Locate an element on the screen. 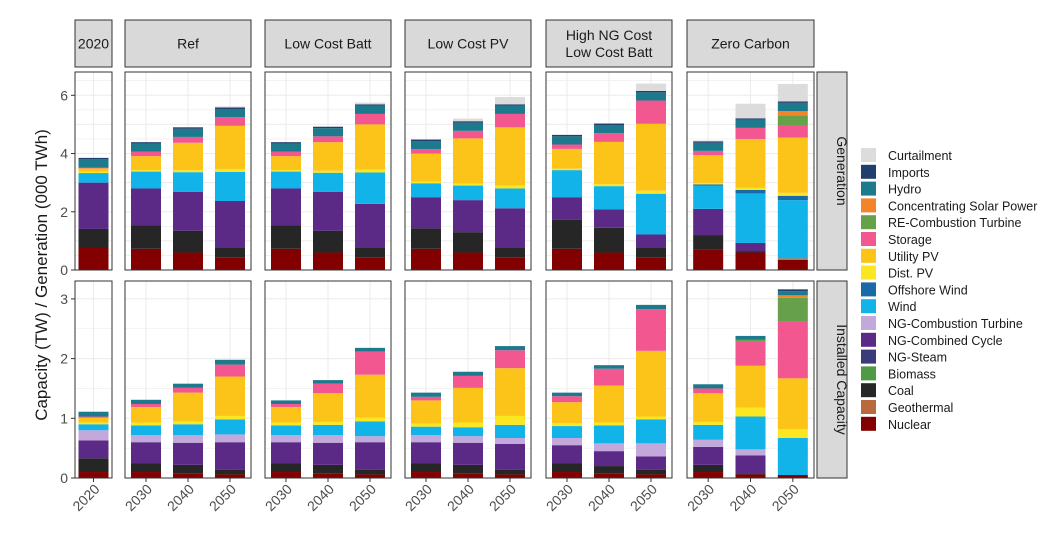 The image size is (1052, 533). legend-label-curtailment: Curtailment is located at coordinates (920, 156).